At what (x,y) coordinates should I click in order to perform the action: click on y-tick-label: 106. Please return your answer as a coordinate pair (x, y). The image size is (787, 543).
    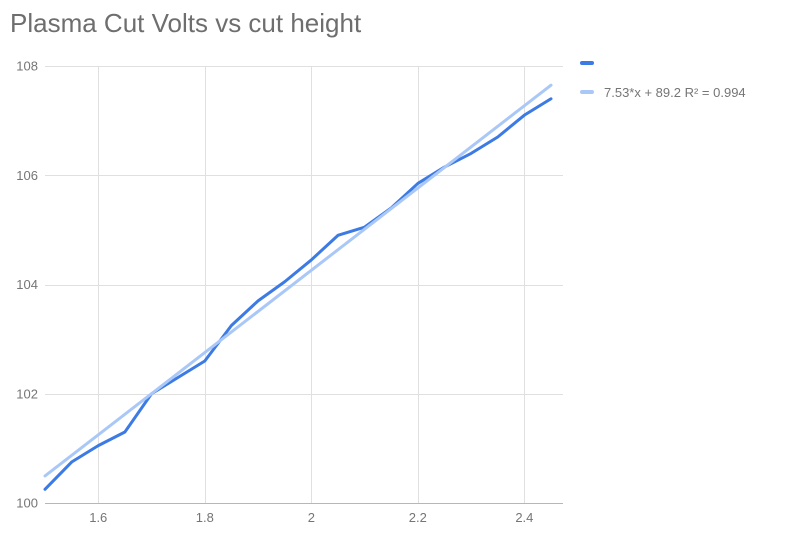
    Looking at the image, I should click on (27, 175).